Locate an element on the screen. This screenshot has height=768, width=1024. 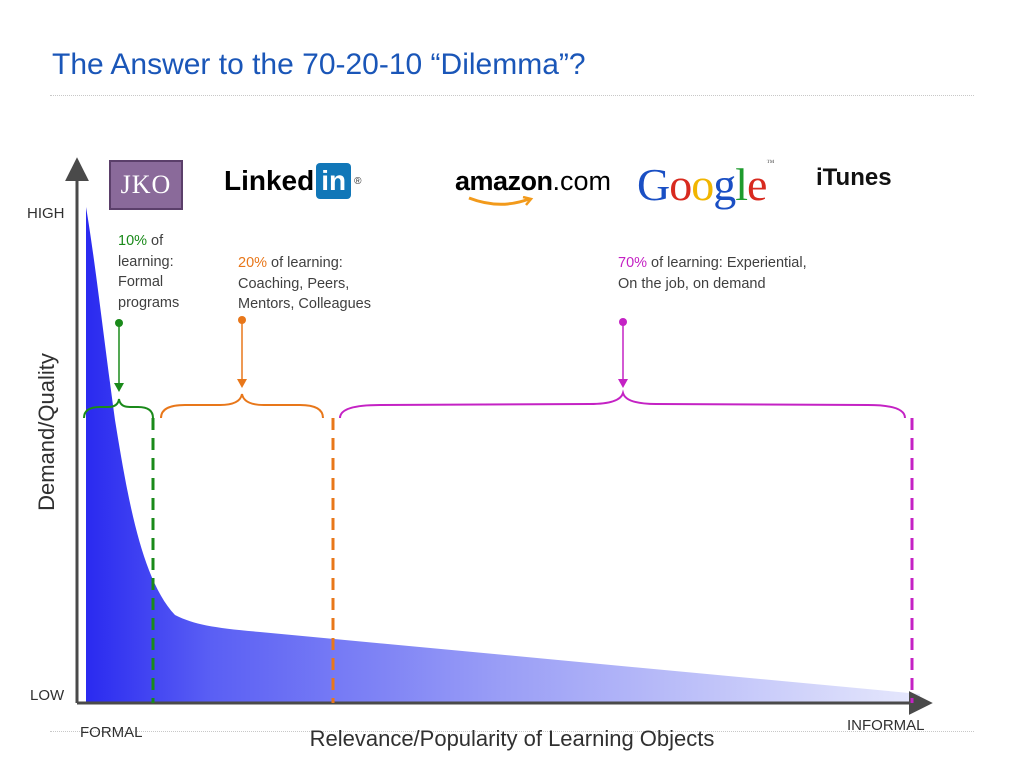
amazon-logo: amazon.com is located at coordinates (533, 186).